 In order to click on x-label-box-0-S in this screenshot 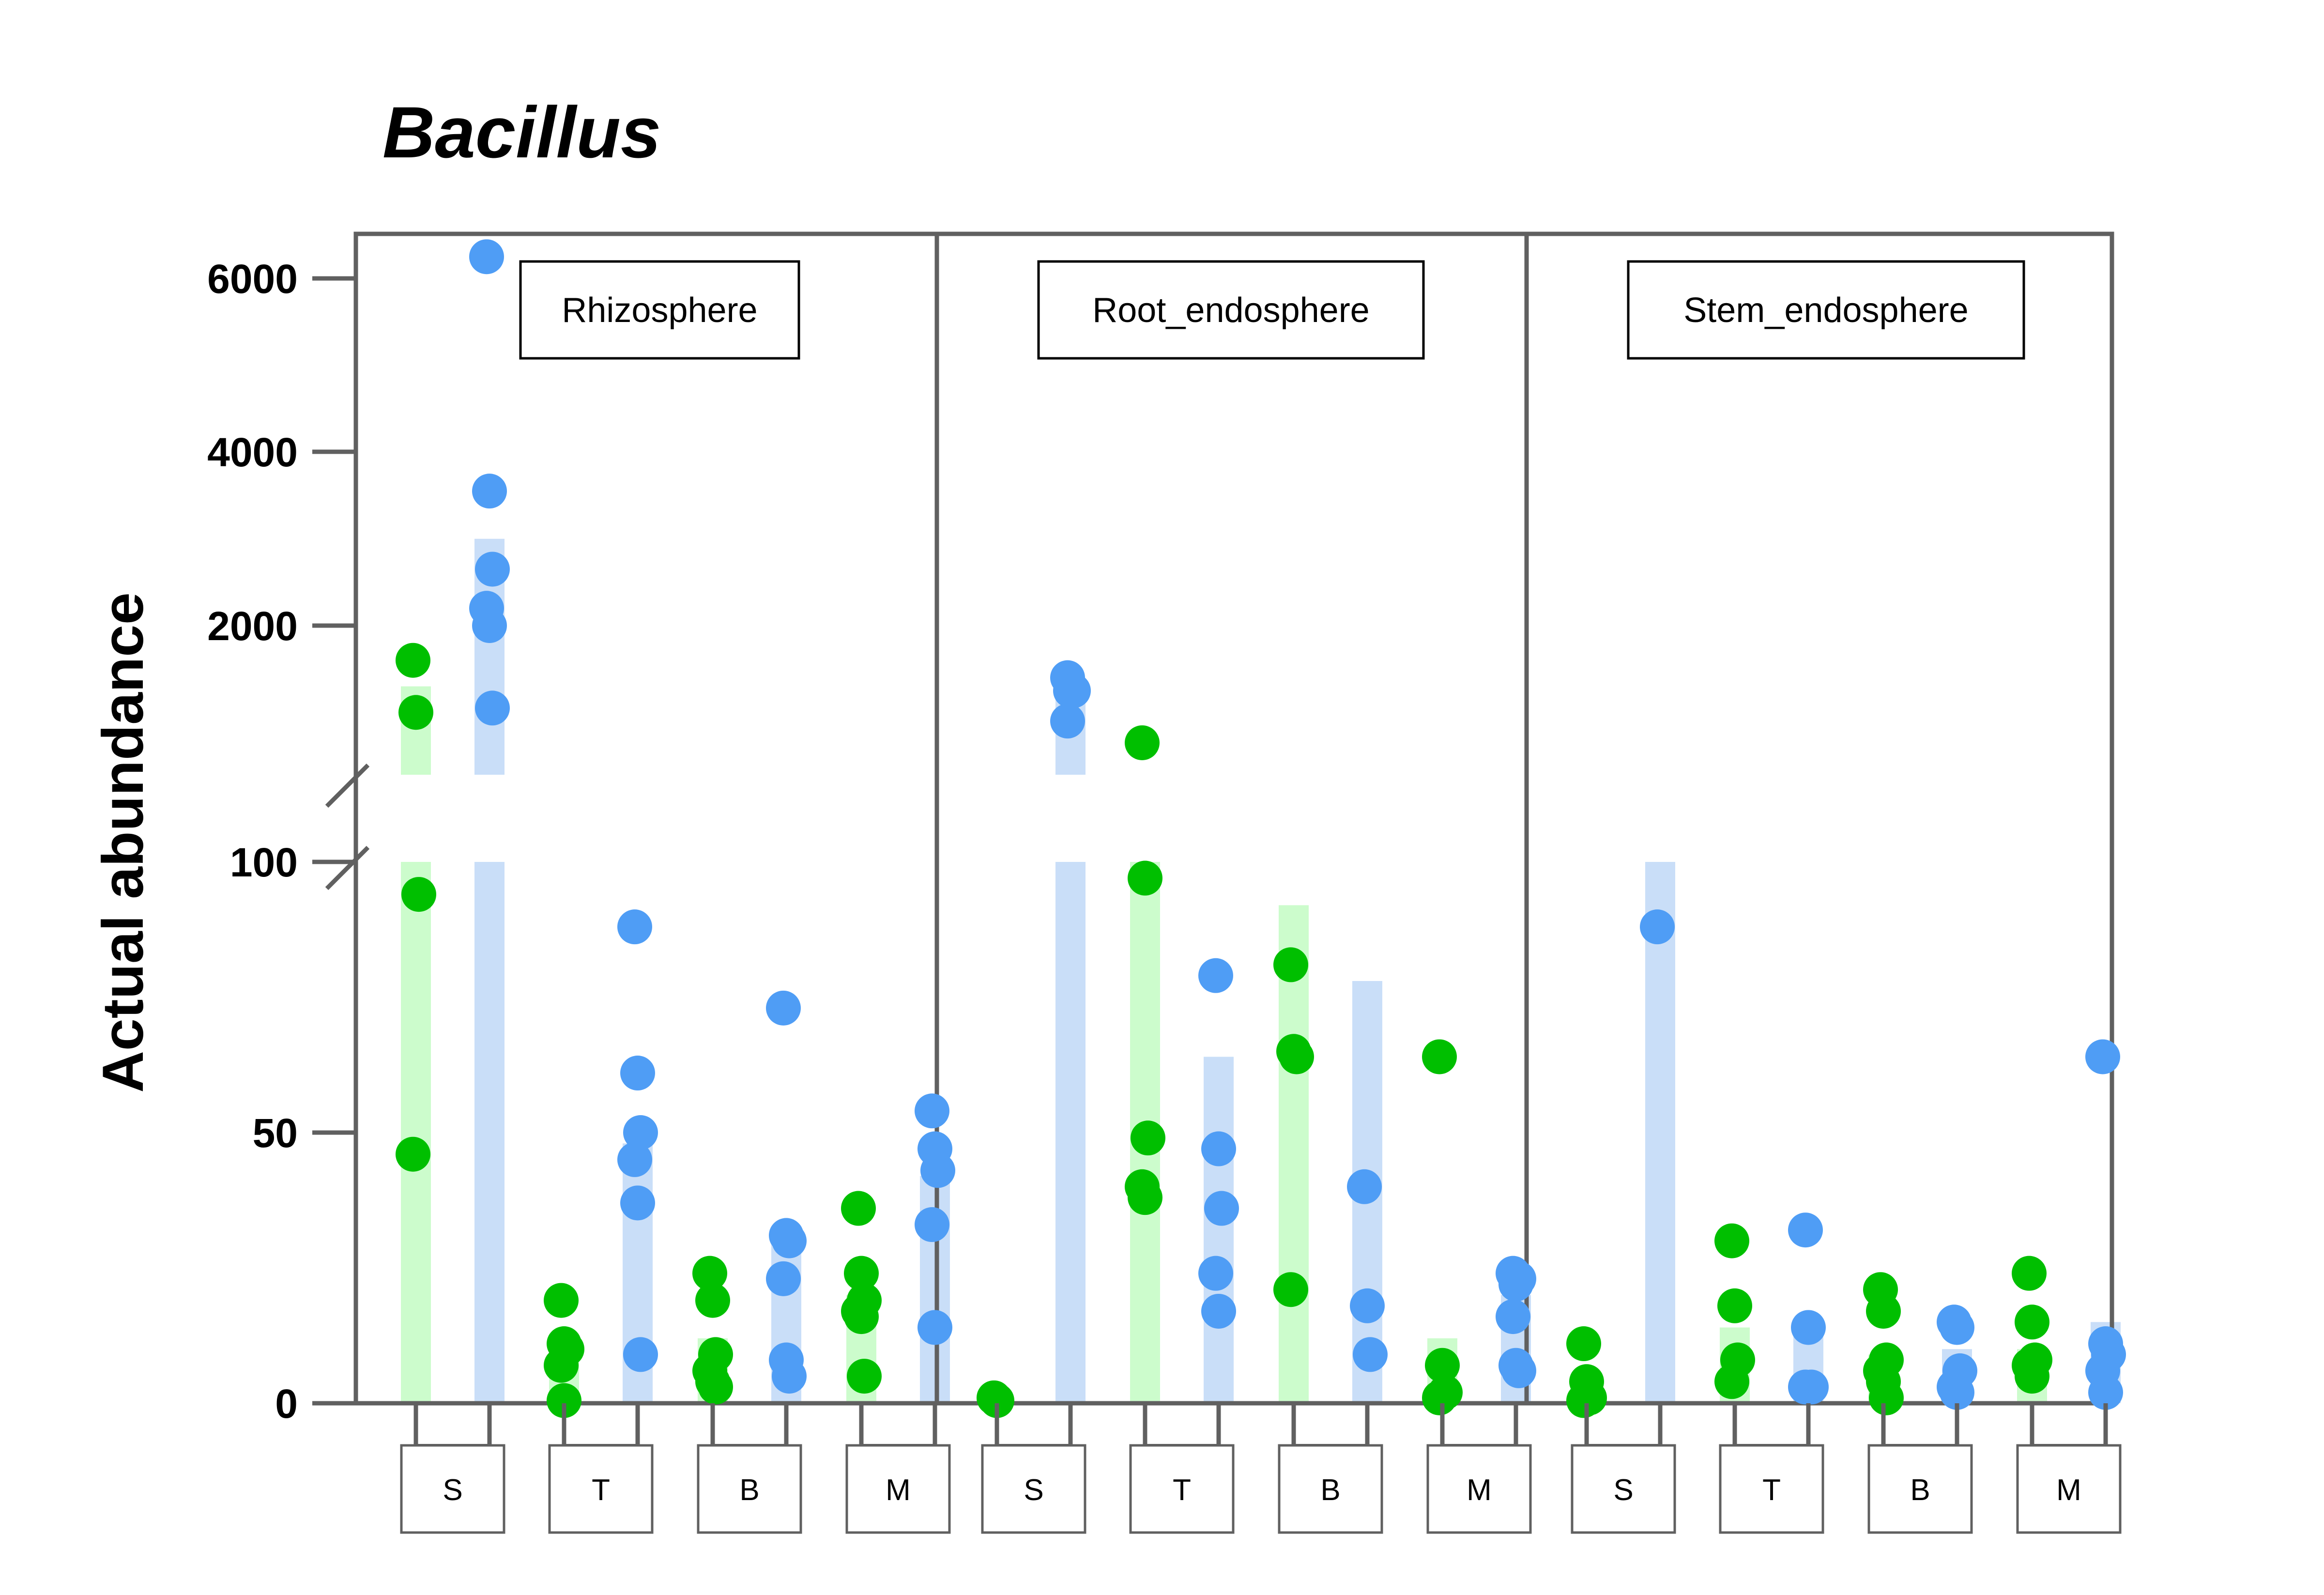, I will do `click(453, 1489)`.